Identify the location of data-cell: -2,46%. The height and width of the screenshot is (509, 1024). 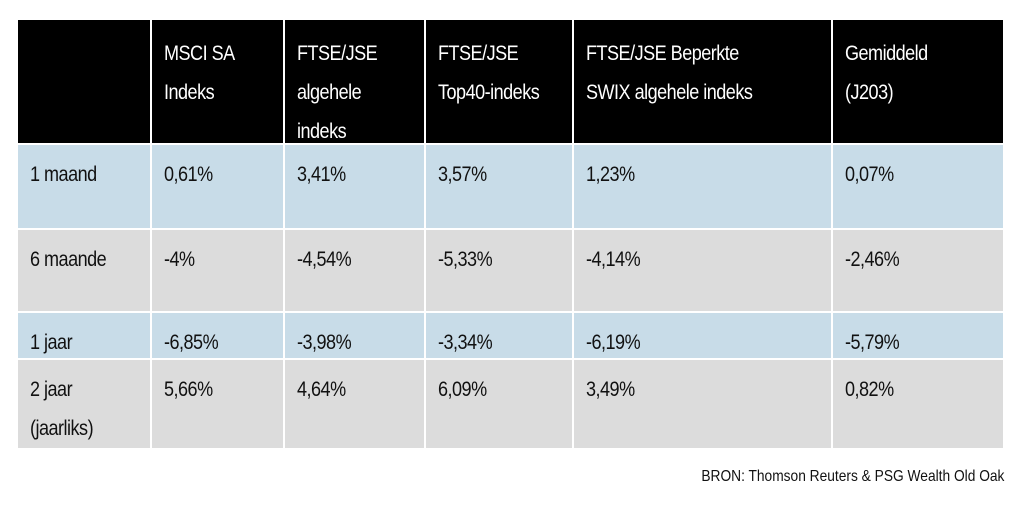
(918, 270).